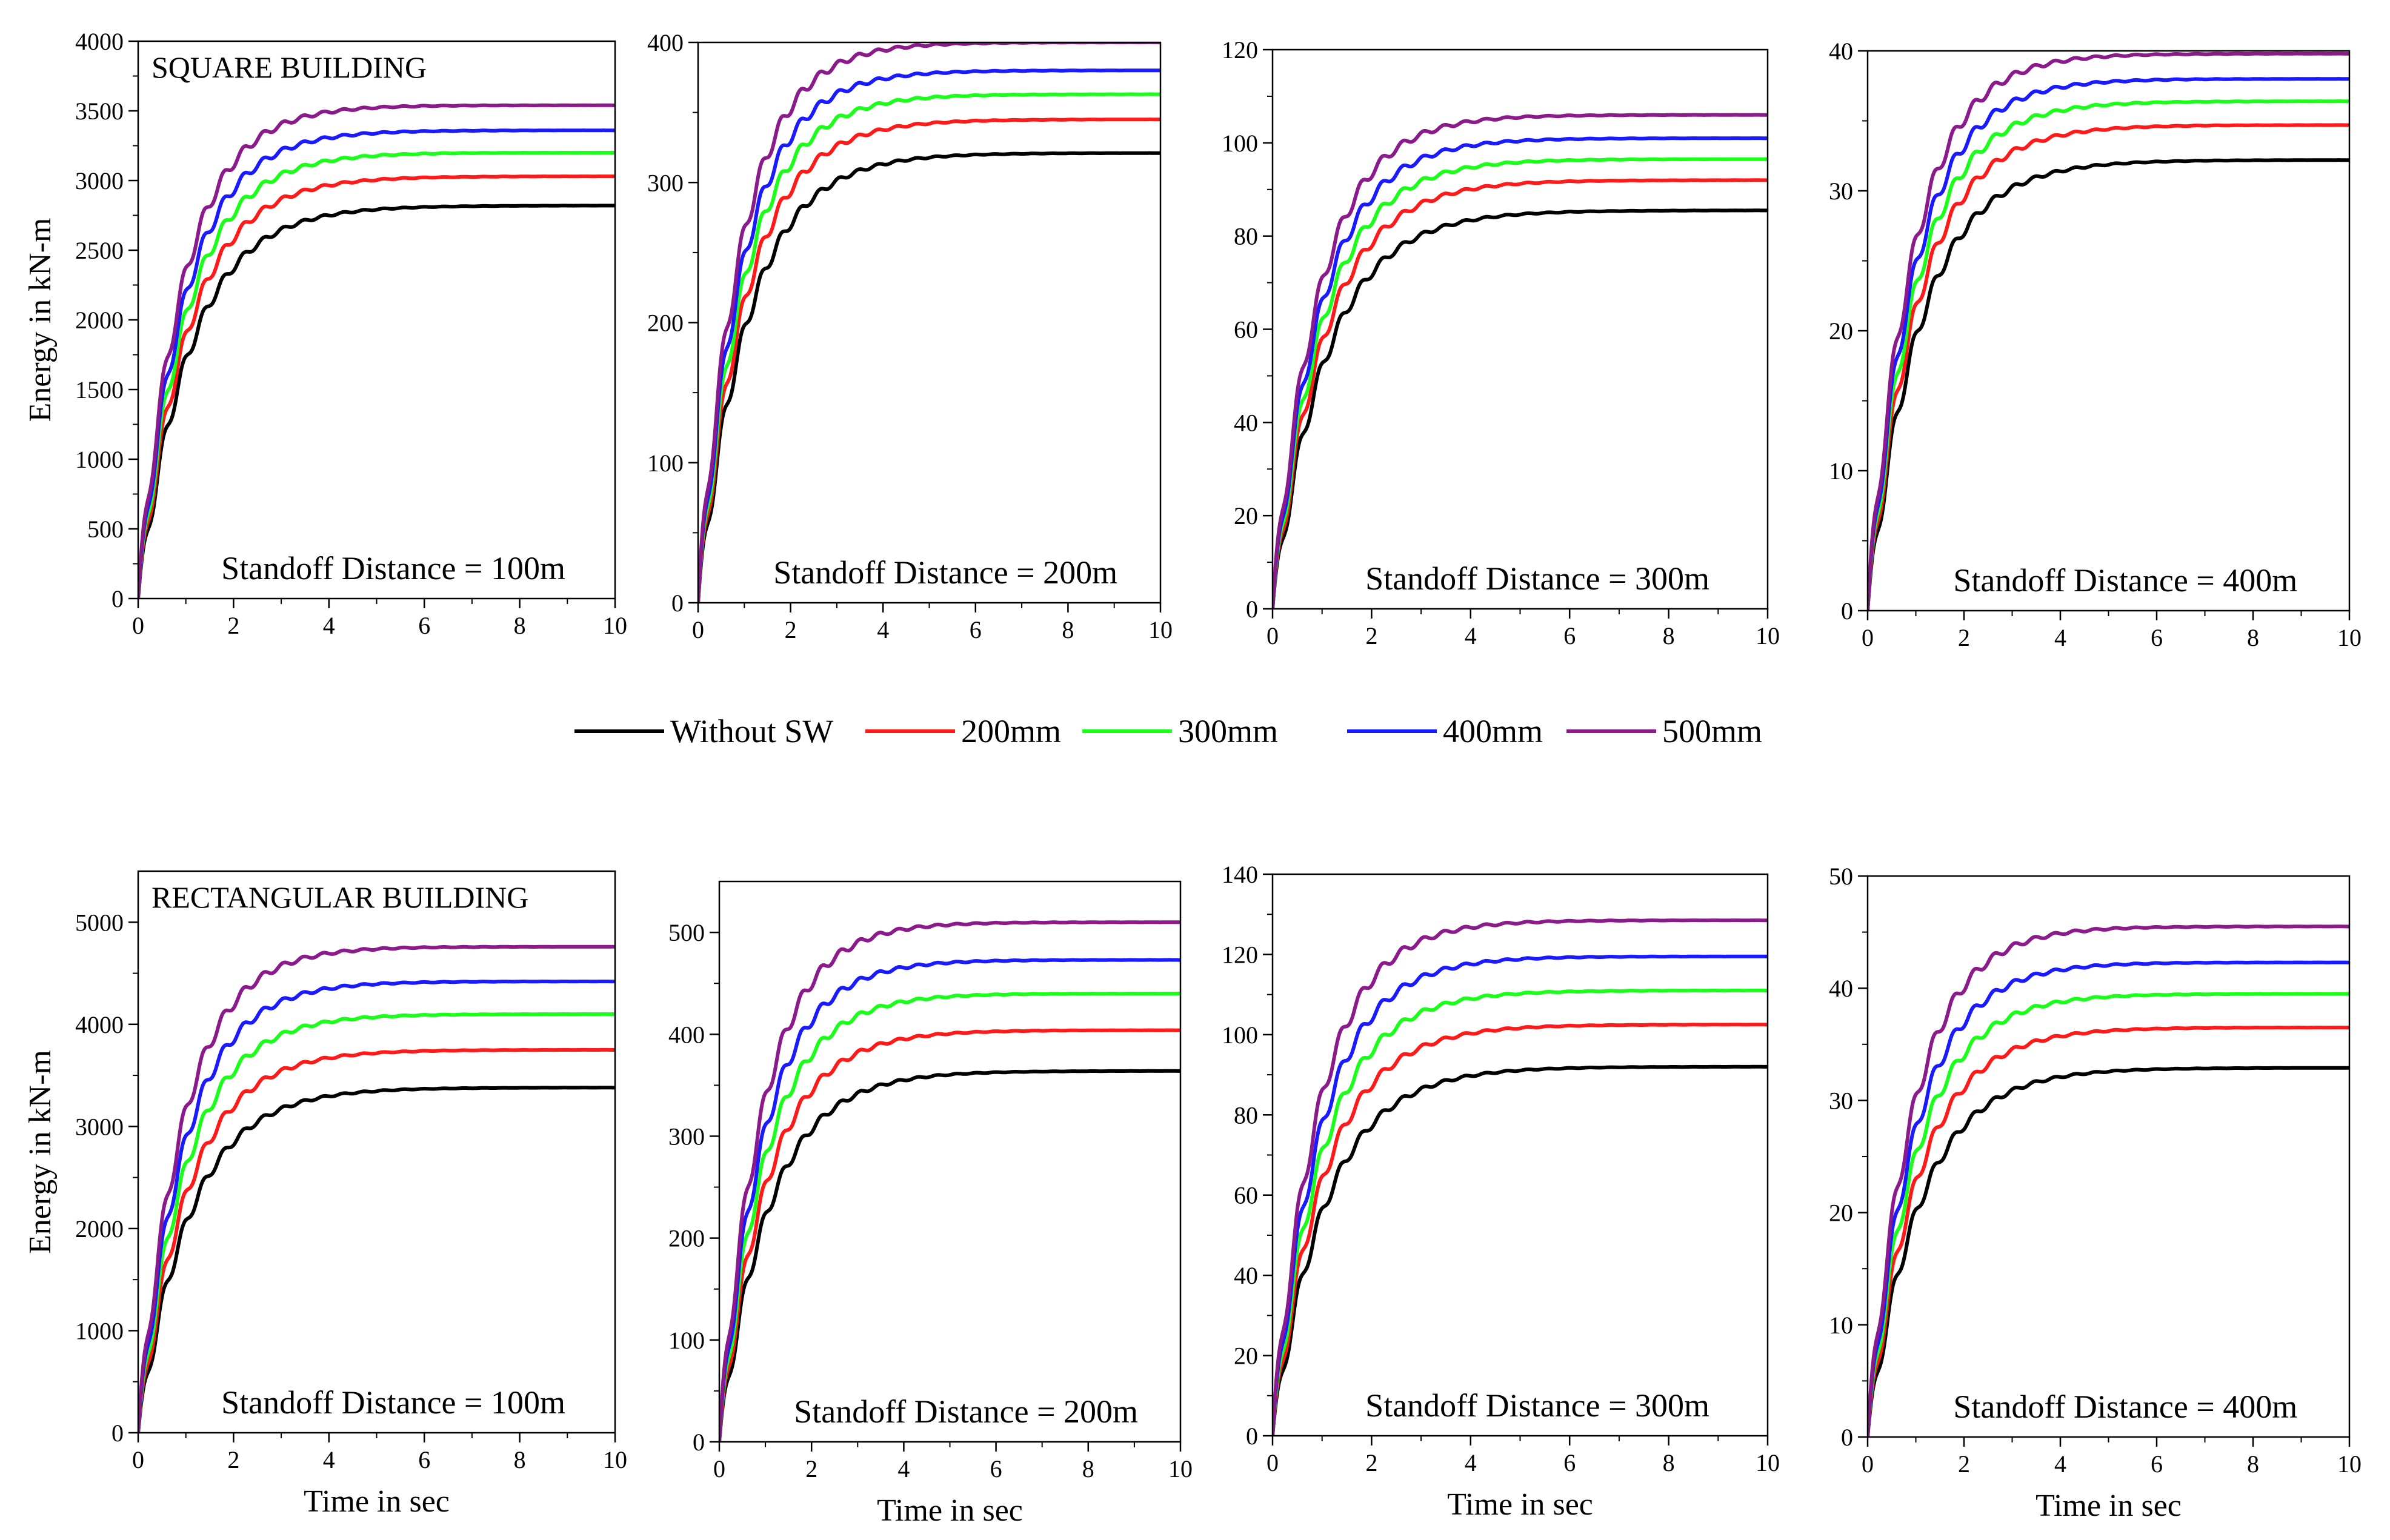 Image resolution: width=2390 pixels, height=1540 pixels. What do you see at coordinates (1240, 875) in the screenshot?
I see `y-tick-label: 140` at bounding box center [1240, 875].